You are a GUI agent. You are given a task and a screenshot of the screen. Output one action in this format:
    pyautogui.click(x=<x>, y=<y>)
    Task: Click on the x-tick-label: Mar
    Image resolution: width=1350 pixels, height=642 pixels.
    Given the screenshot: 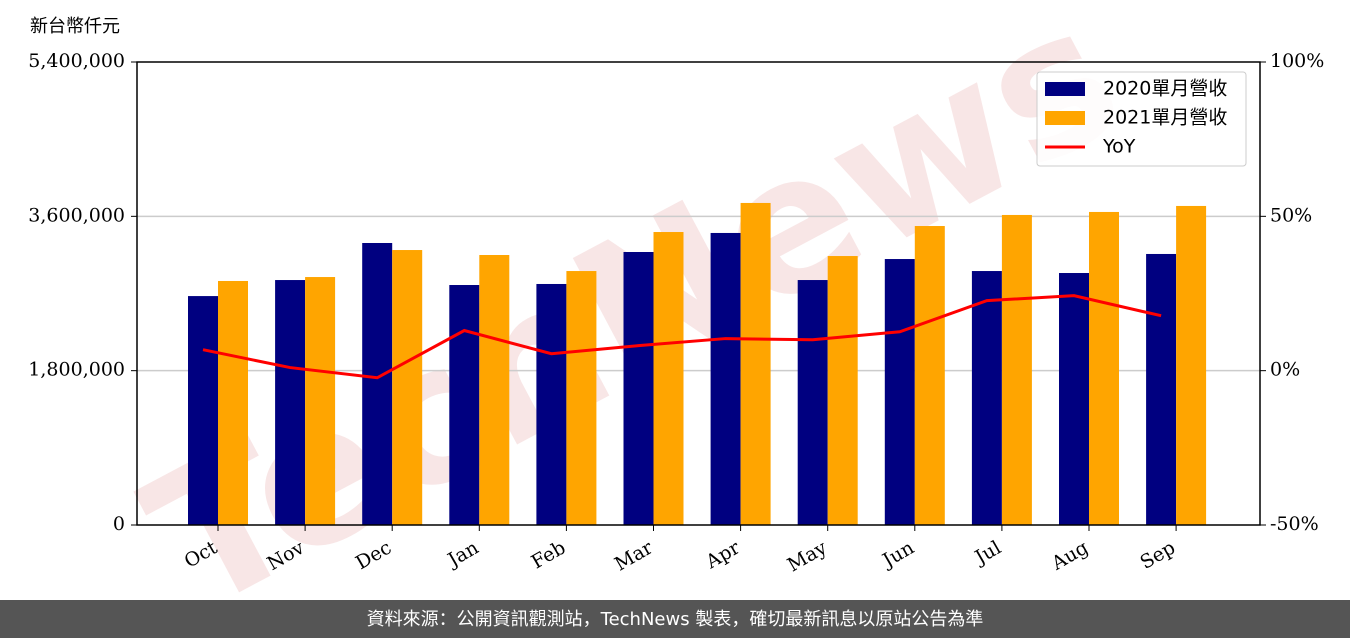 What is the action you would take?
    pyautogui.click(x=634, y=555)
    